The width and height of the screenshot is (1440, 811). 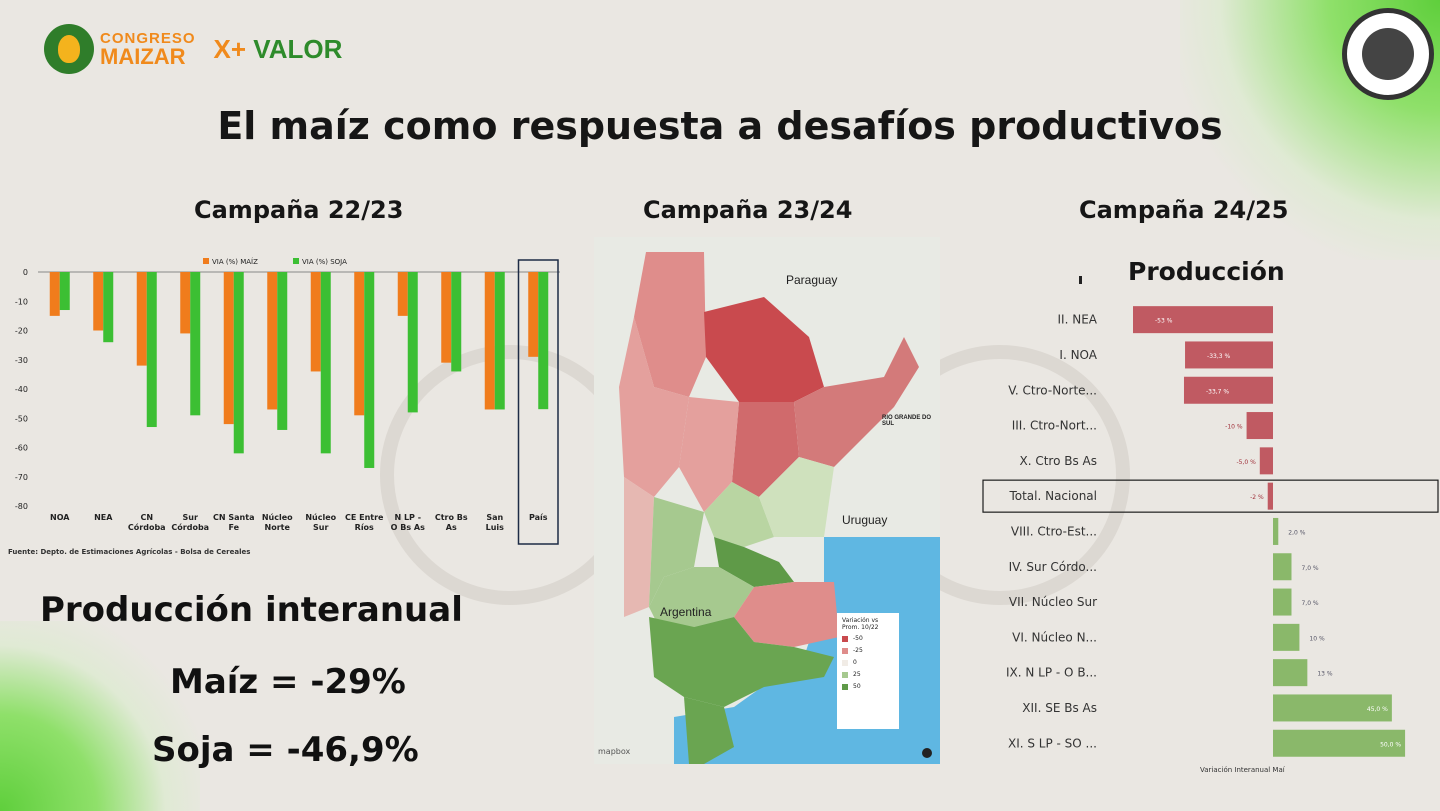 I want to click on hbar-value-label: -33,7 %, so click(x=1217, y=391).